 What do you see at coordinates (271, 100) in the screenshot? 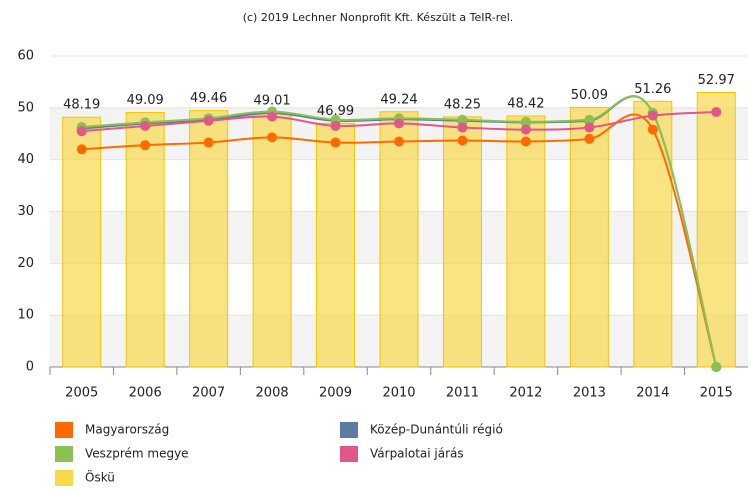
I see `value-label: 49.01` at bounding box center [271, 100].